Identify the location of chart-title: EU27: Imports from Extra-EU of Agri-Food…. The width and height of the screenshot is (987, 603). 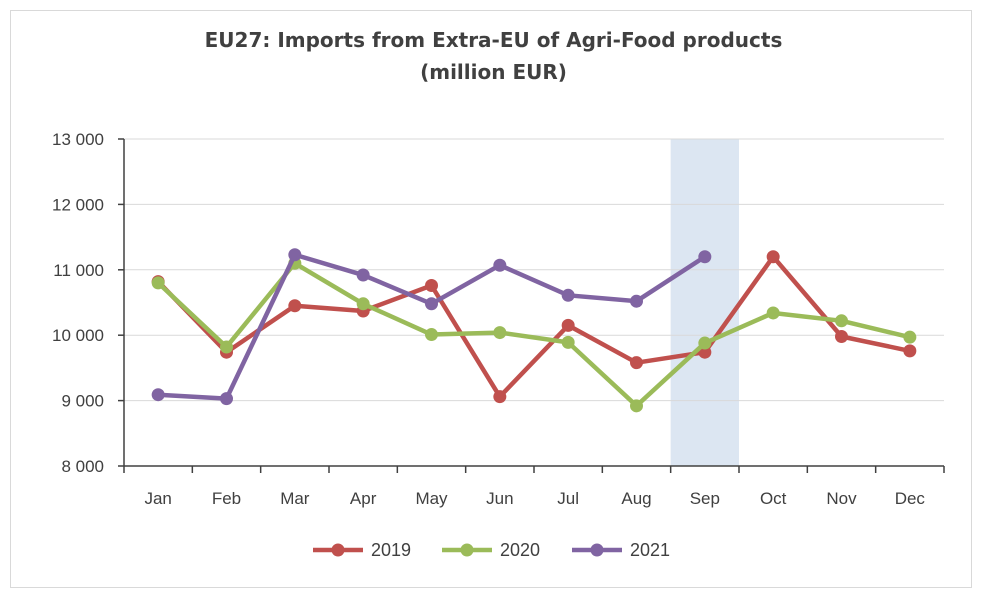
(493, 56).